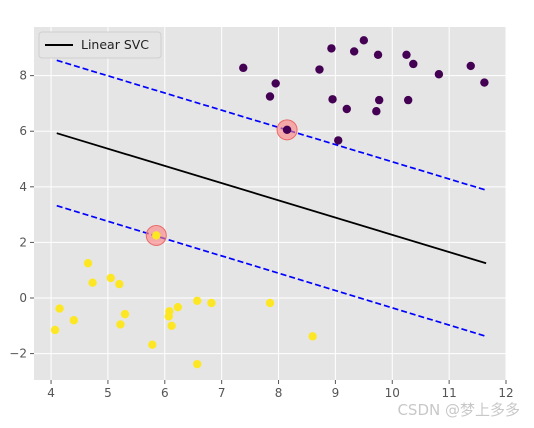  I want to click on x-tick-label: 12, so click(505, 393).